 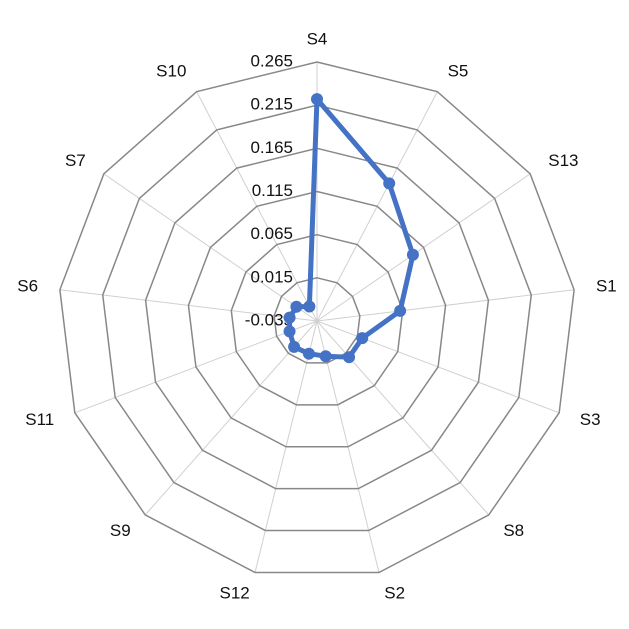 I want to click on r-tick-label: 0.265, so click(x=271, y=60).